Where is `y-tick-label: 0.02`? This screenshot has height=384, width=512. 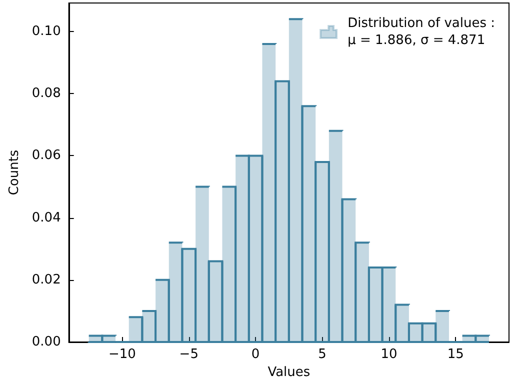
y-tick-label: 0.02 is located at coordinates (46, 280).